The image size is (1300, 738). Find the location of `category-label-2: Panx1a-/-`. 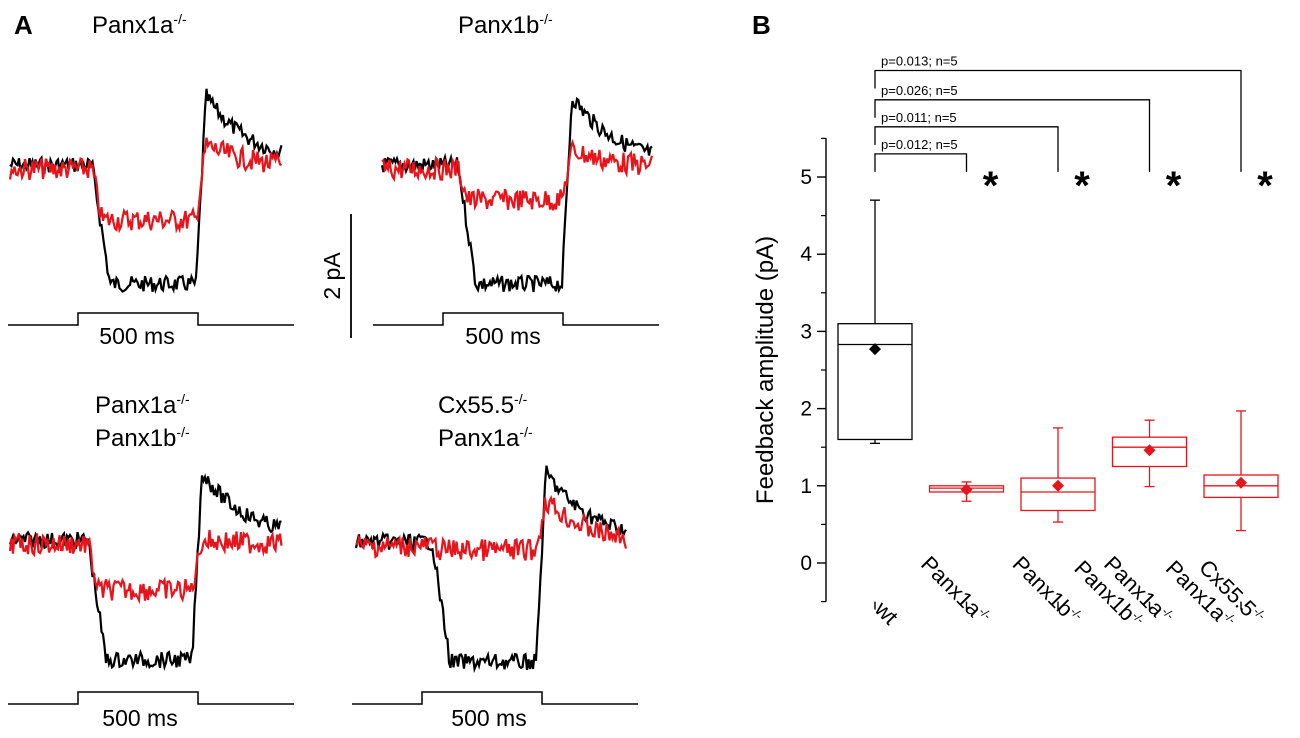

category-label-2: Panx1a-/- is located at coordinates (955, 590).